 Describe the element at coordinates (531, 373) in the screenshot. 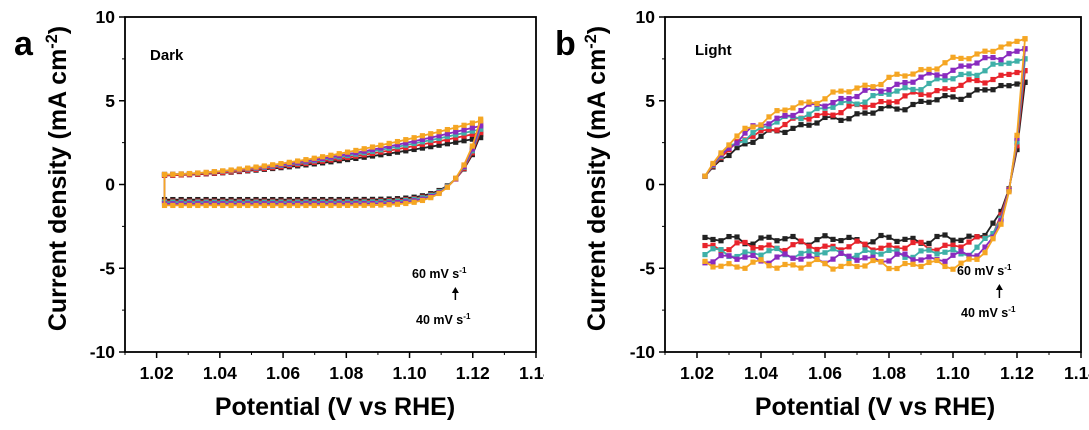

I see `x-tick-label: 1.14` at that location.